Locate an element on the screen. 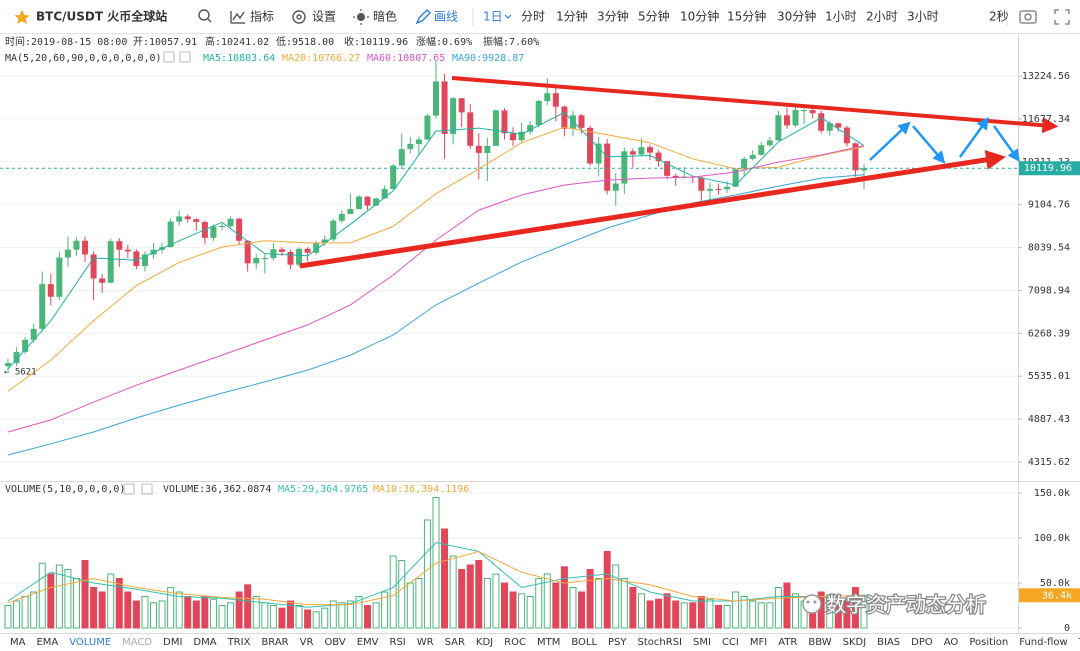 The width and height of the screenshot is (1080, 651). indicator-tab: MA is located at coordinates (18, 642).